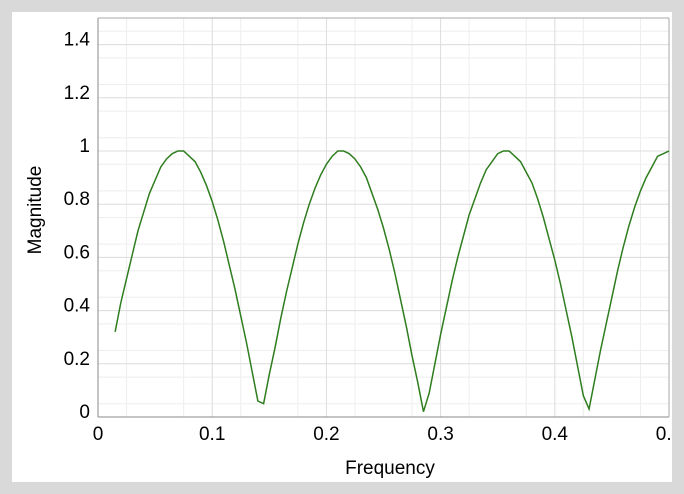 This screenshot has height=494, width=684. I want to click on x-tick-label: 0.4, so click(555, 434).